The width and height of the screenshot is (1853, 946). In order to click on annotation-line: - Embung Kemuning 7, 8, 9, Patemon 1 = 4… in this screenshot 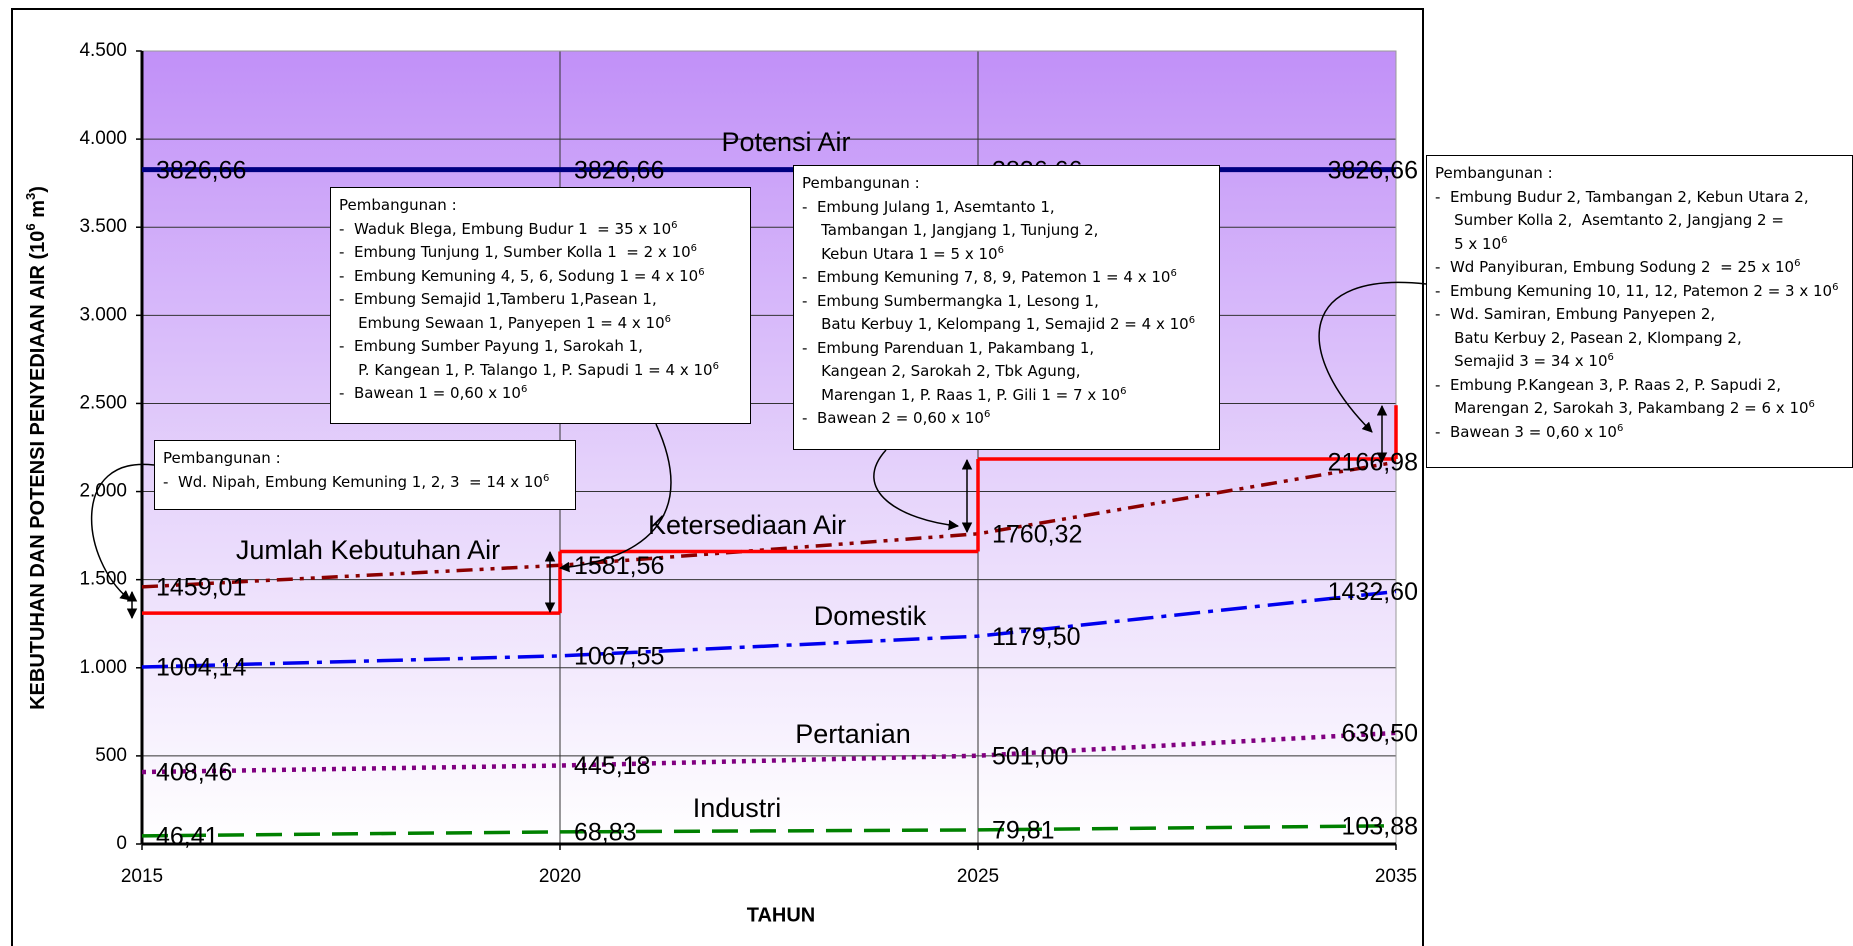, I will do `click(1006, 278)`.